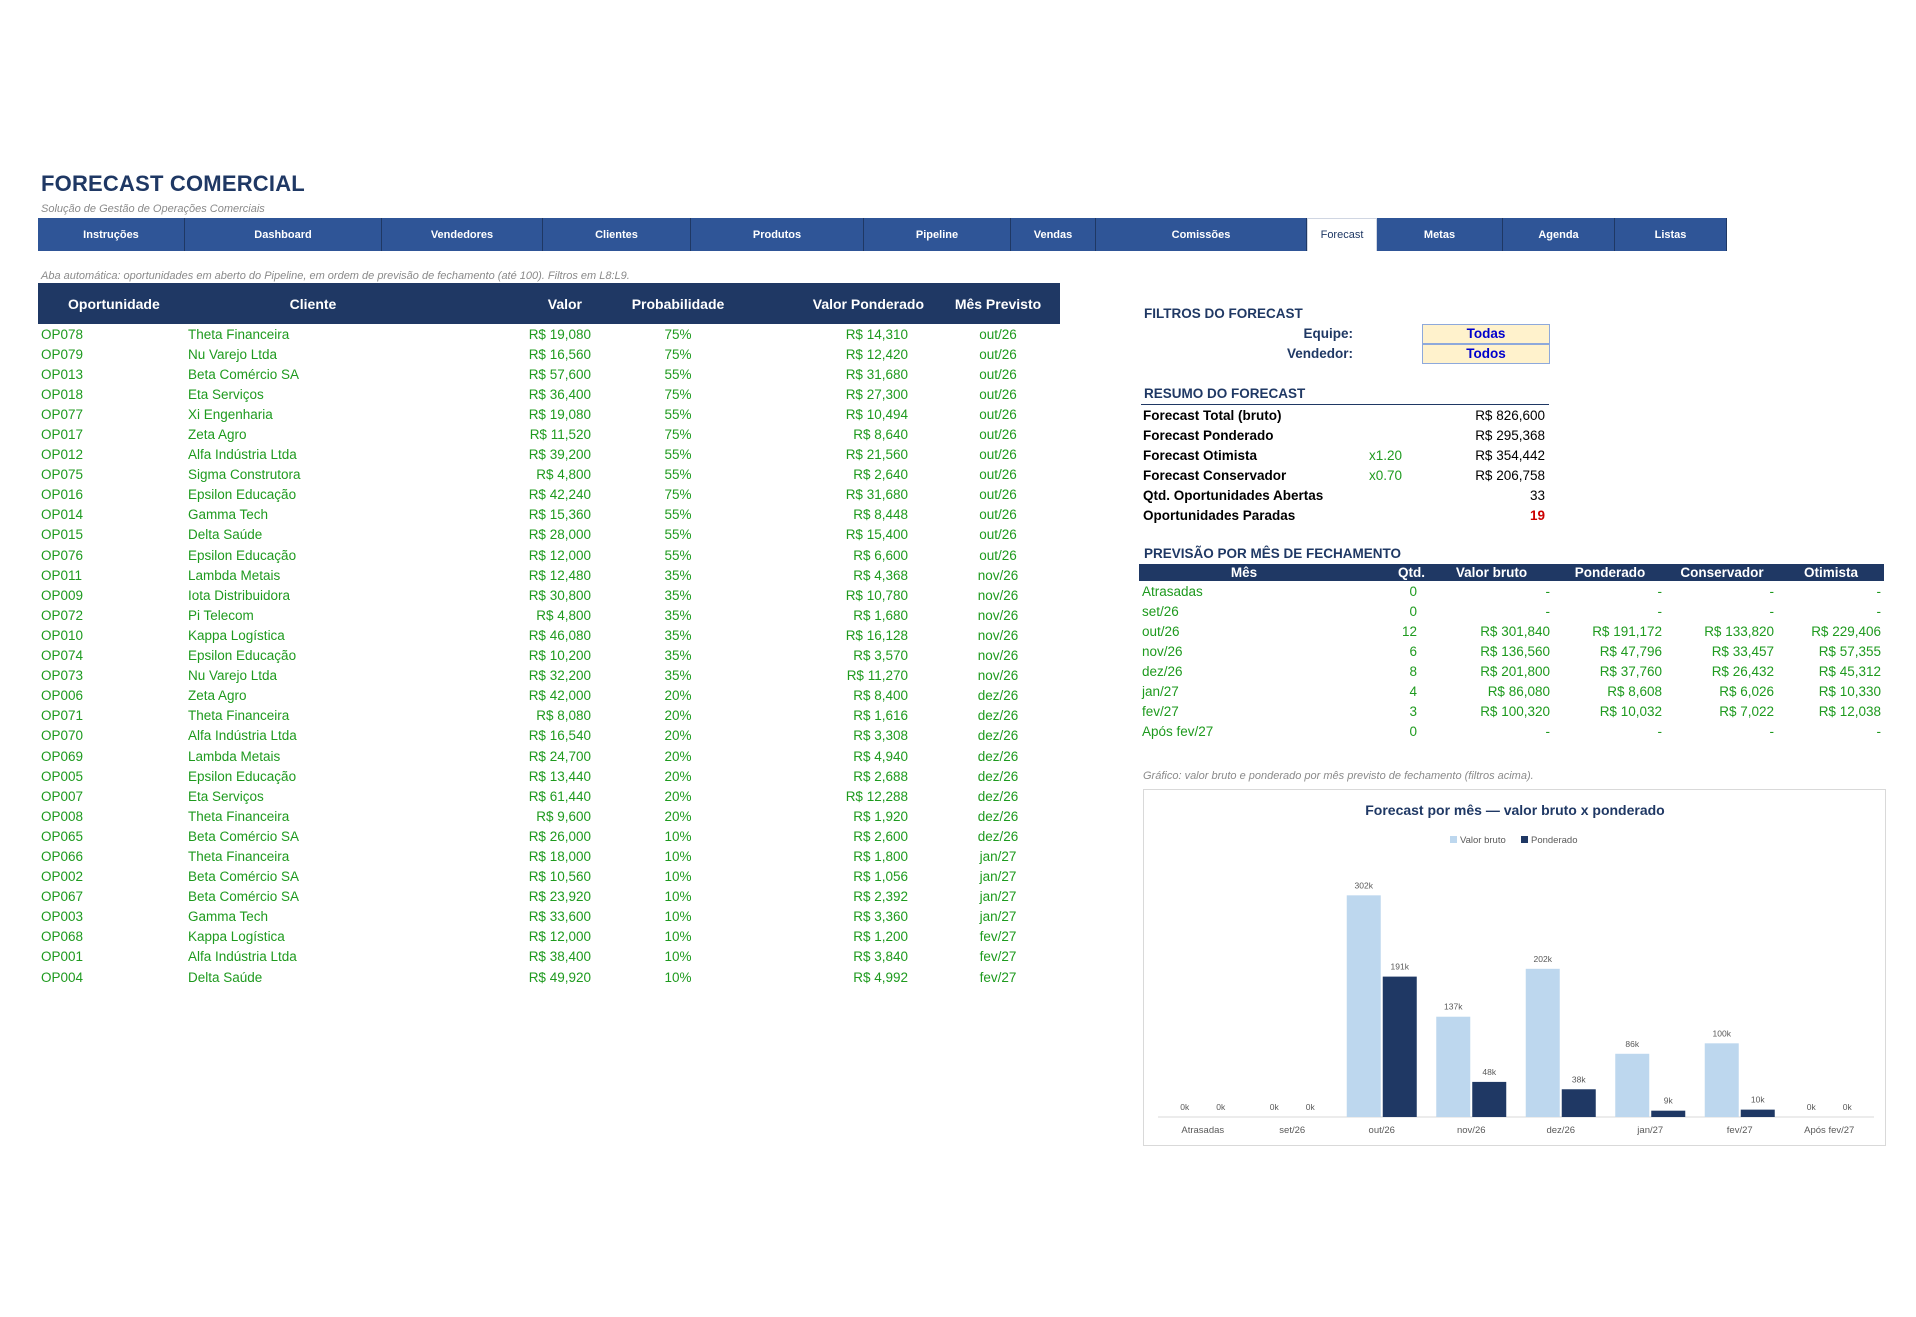 This screenshot has height=1317, width=1916. Describe the element at coordinates (173, 183) in the screenshot. I see `page-title: FORECAST COMERCIAL` at that location.